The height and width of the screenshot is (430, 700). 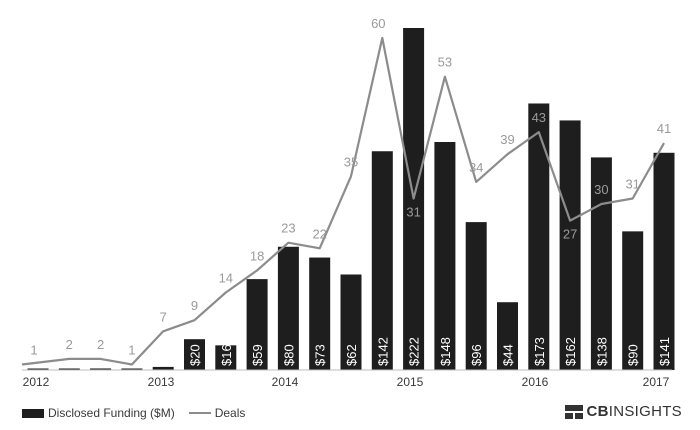 What do you see at coordinates (508, 355) in the screenshot?
I see `funding-bar-label: $44` at bounding box center [508, 355].